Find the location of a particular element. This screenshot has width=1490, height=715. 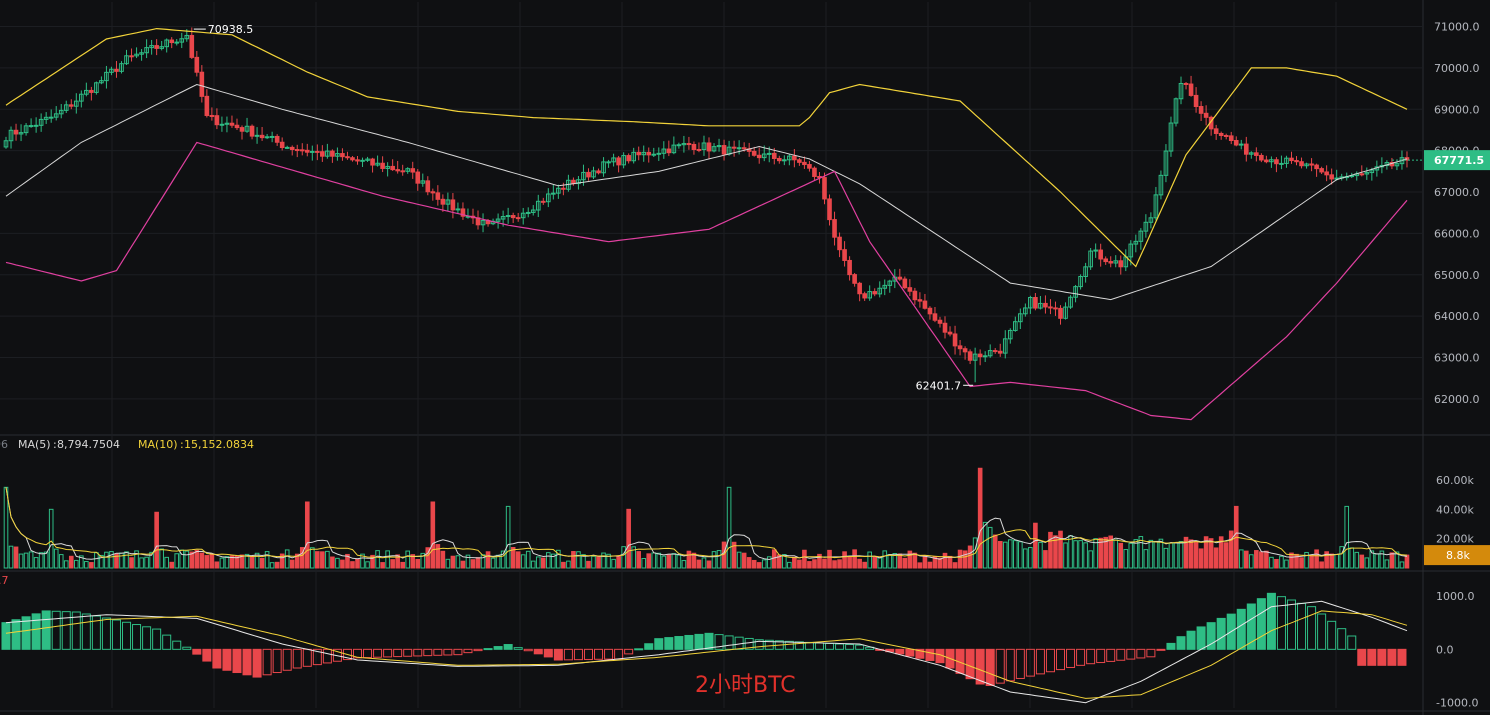

symbol-caption: 2小时BTC is located at coordinates (745, 685).